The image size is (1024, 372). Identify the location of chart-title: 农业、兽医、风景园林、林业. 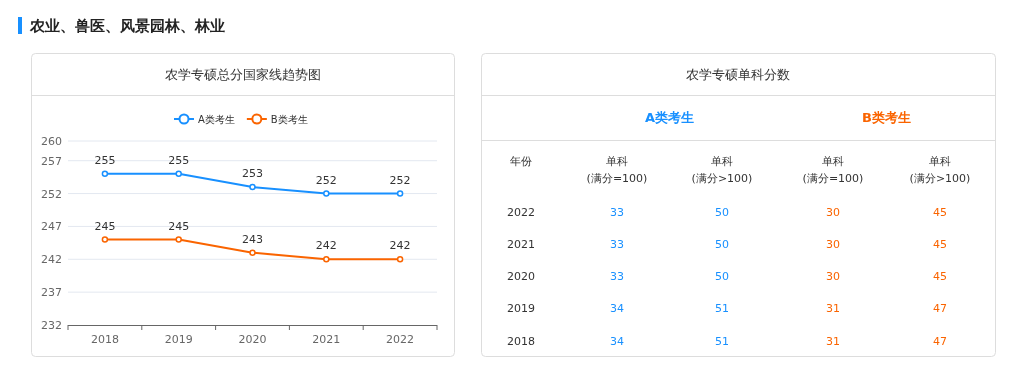
(127, 26).